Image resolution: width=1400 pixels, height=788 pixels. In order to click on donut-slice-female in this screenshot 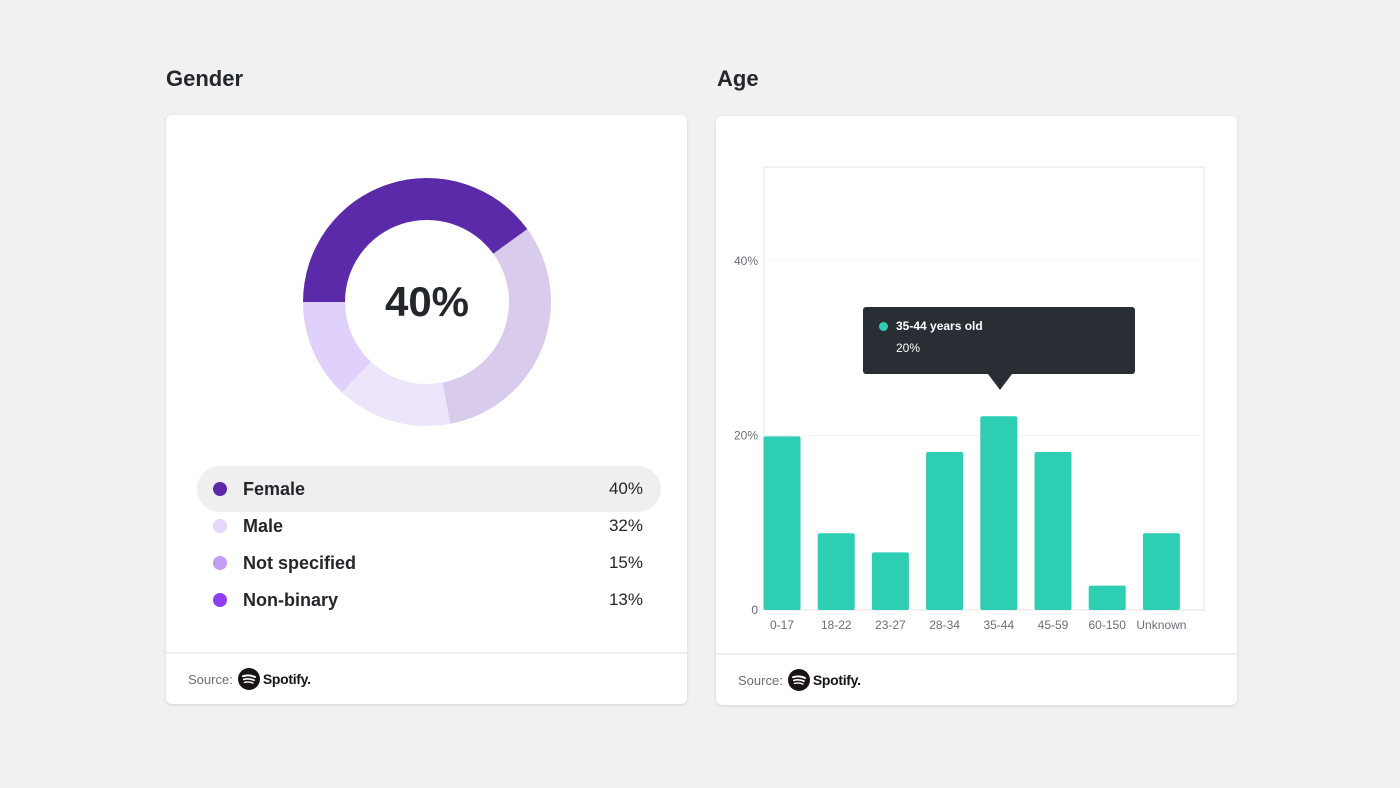, I will do `click(415, 240)`.